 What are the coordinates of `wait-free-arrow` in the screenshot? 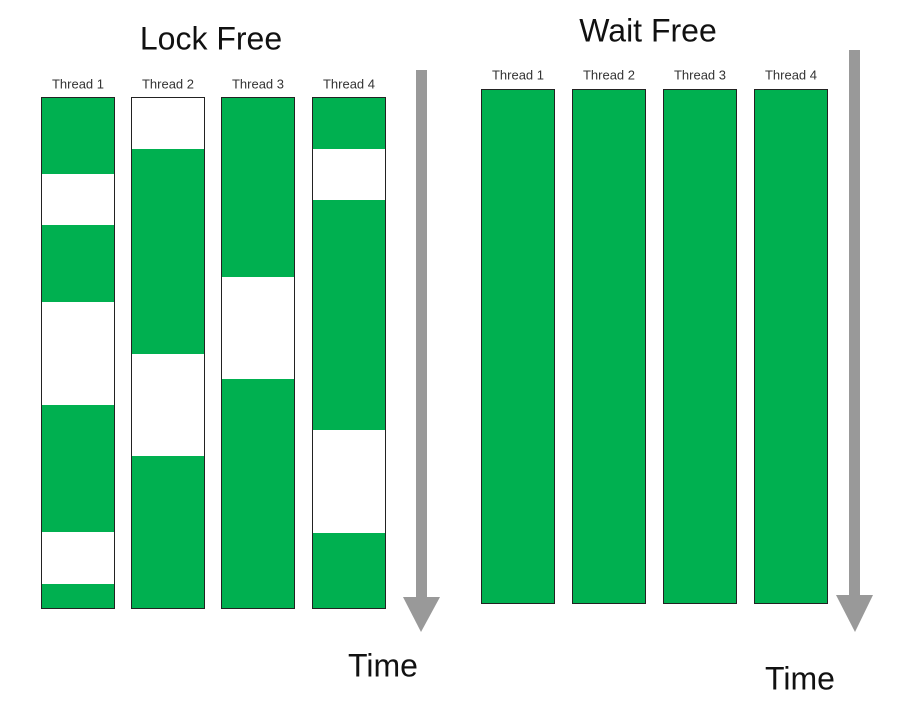 It's located at (854, 341).